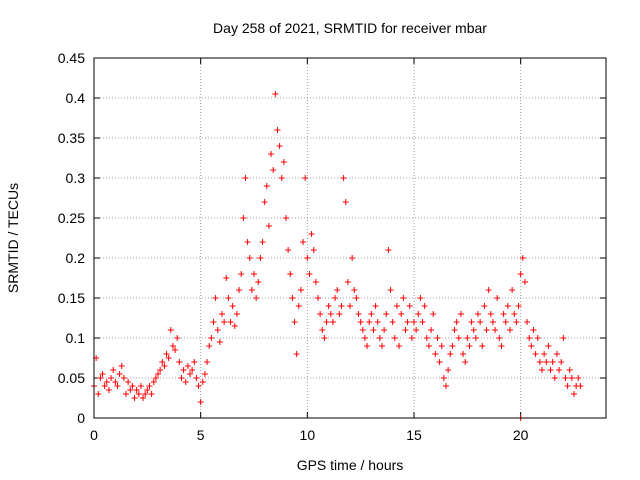 The image size is (640, 480). What do you see at coordinates (350, 465) in the screenshot?
I see `x-axis-label: GPS time / hours` at bounding box center [350, 465].